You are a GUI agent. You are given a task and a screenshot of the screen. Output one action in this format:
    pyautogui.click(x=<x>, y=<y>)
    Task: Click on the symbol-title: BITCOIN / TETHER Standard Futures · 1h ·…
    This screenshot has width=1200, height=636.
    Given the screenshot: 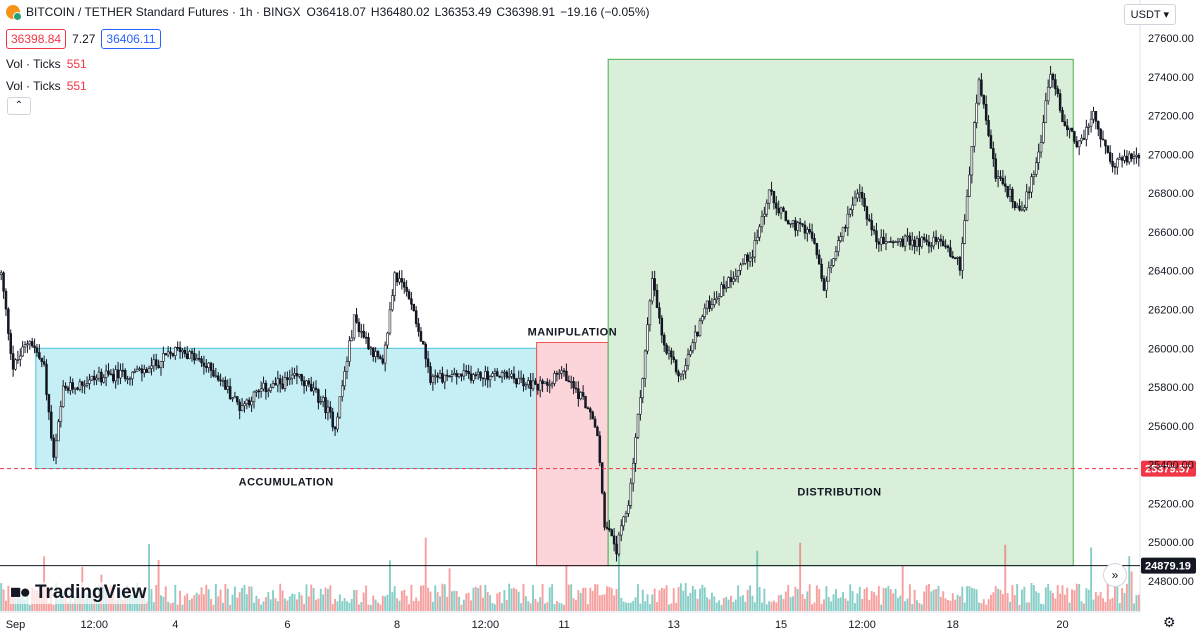 What is the action you would take?
    pyautogui.click(x=163, y=12)
    